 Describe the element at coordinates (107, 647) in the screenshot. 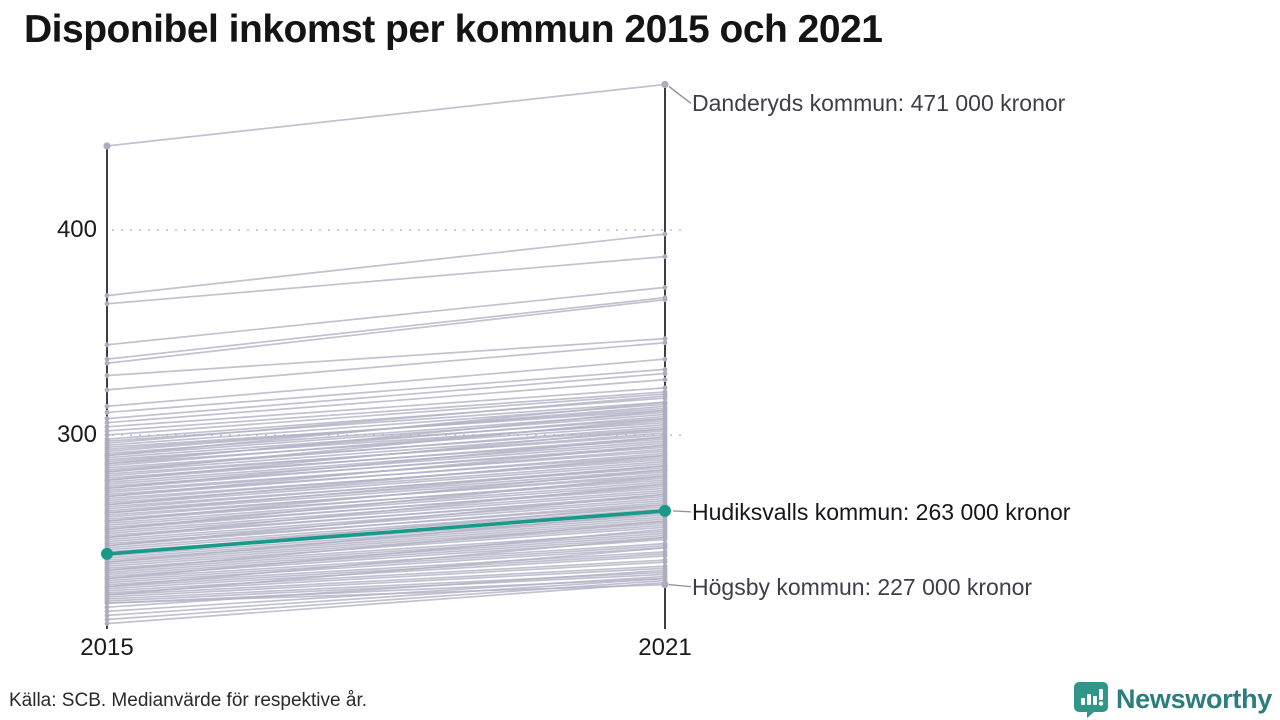

I see `x-label-2015: 2015` at that location.